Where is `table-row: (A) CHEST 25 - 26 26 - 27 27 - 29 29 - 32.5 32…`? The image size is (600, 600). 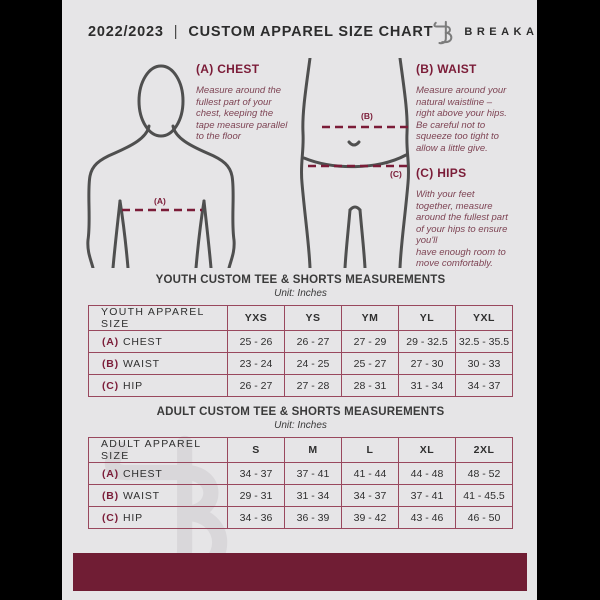 table-row: (A) CHEST 25 - 26 26 - 27 27 - 29 29 - 32.5 32… is located at coordinates (300, 341).